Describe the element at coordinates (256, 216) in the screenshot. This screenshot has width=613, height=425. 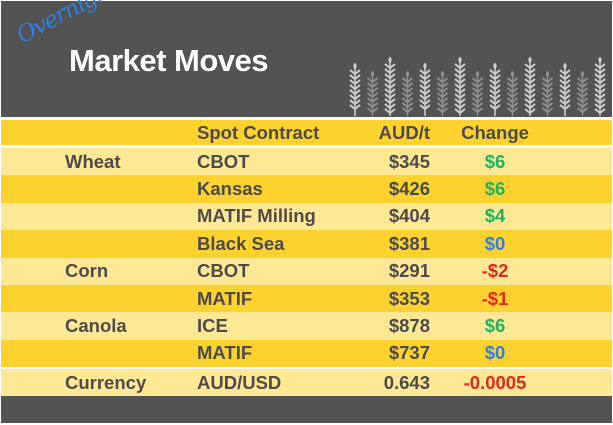
I see `cell-contract: MATIF Milling` at that location.